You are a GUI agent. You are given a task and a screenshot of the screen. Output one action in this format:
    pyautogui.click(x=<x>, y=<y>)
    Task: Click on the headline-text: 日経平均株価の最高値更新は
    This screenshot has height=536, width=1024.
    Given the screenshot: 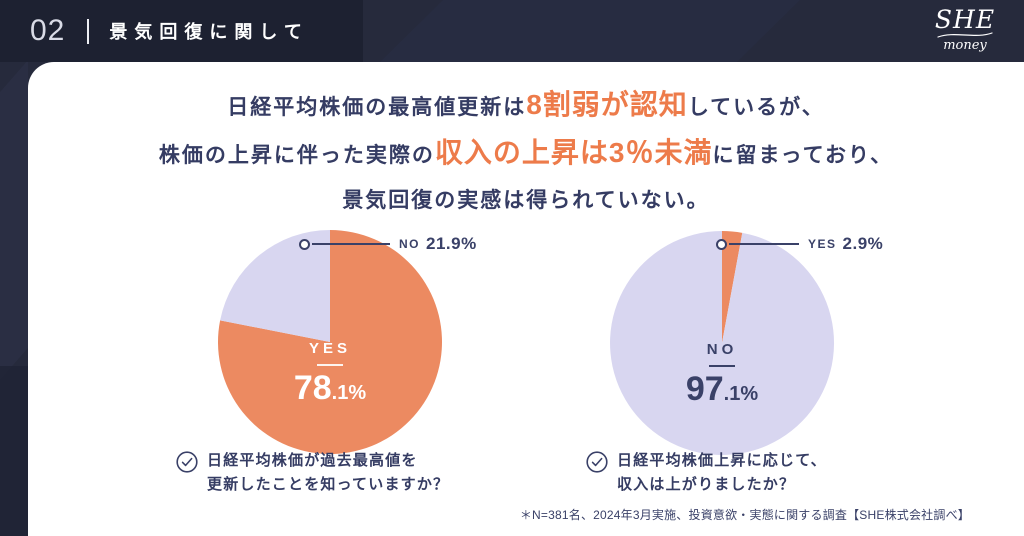 What is the action you would take?
    pyautogui.click(x=377, y=107)
    